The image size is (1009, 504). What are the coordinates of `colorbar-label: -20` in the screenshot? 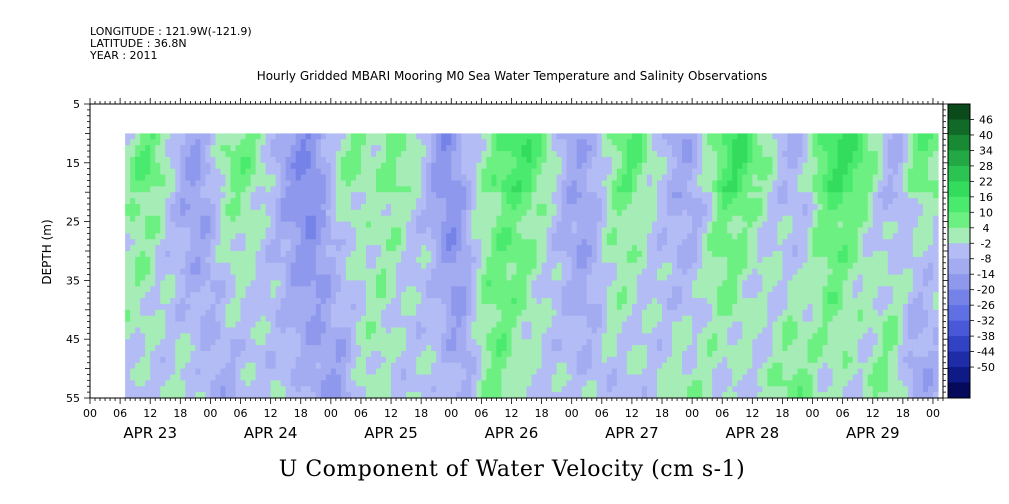 It's located at (986, 290).